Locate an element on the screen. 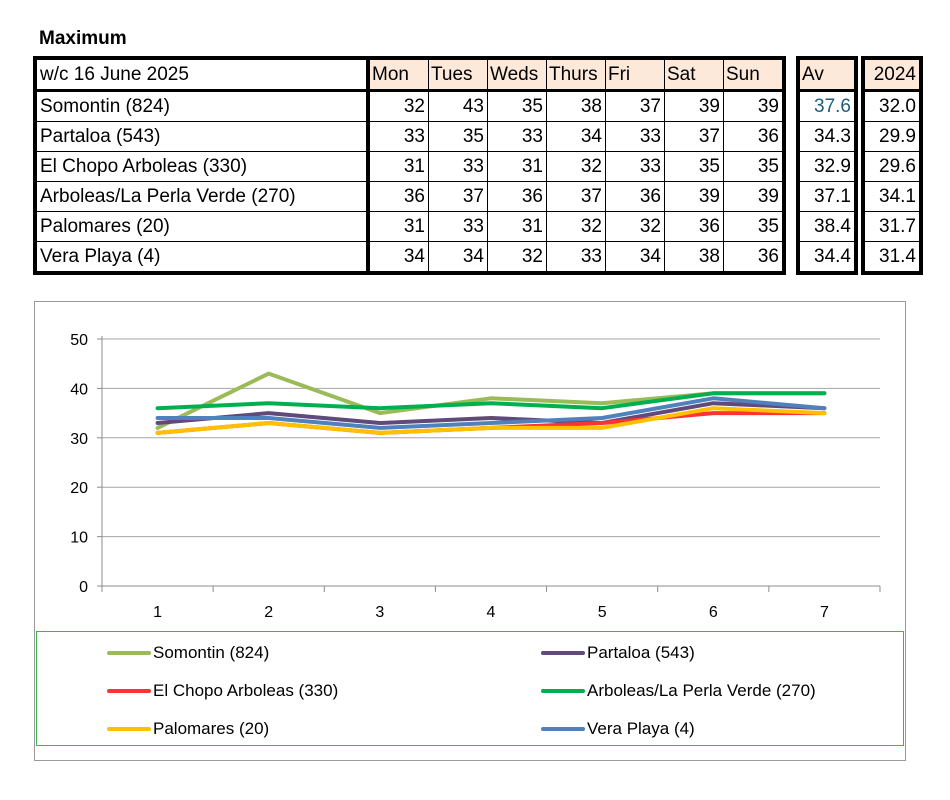 The width and height of the screenshot is (950, 800). y-tick-label: 50 is located at coordinates (79, 340).